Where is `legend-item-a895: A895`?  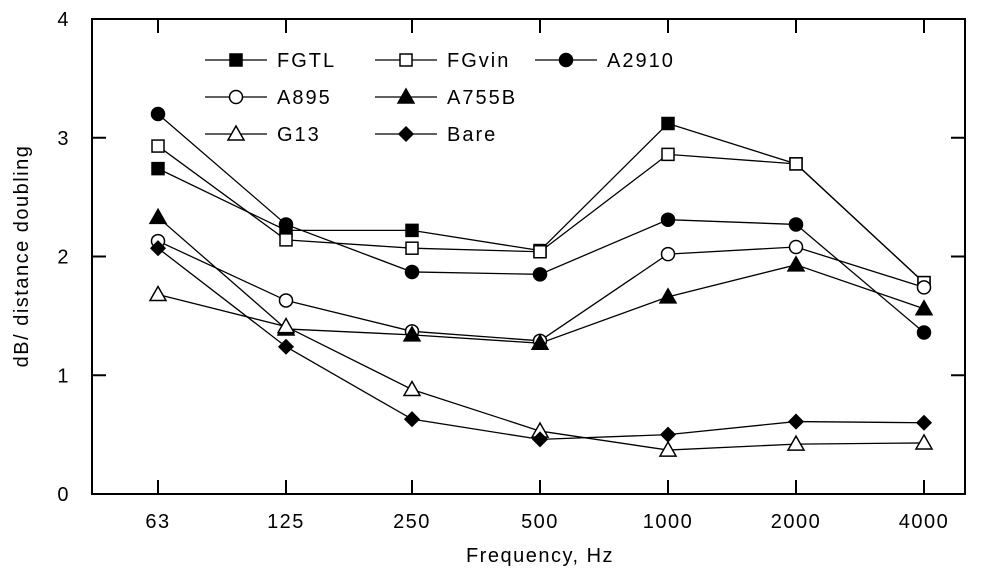
legend-item-a895: A895 is located at coordinates (268, 98).